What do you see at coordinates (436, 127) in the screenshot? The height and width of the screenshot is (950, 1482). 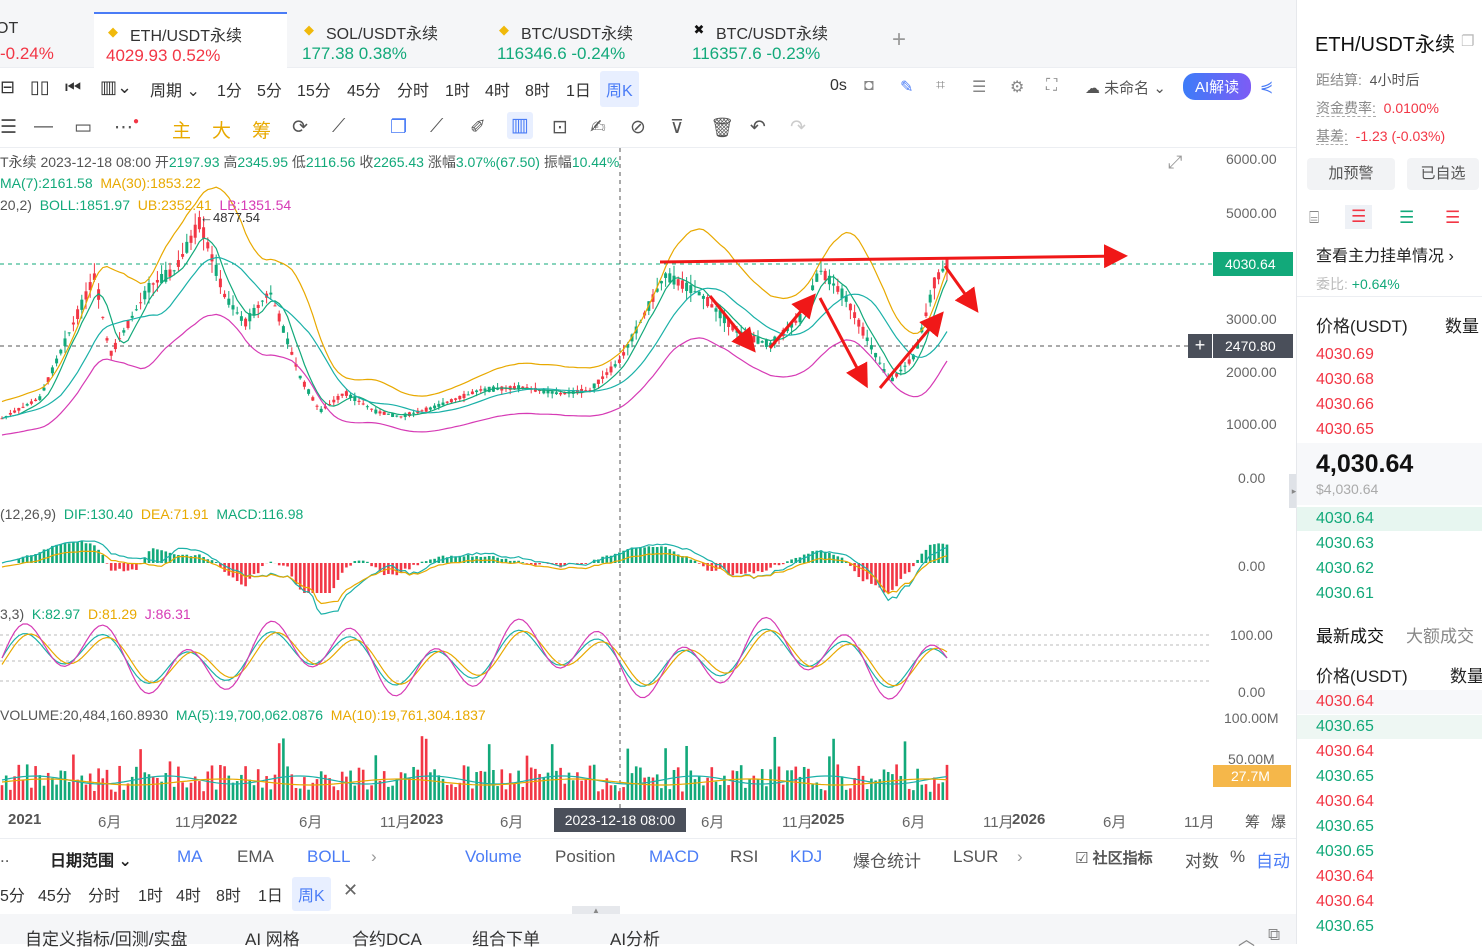 I see `ruler-icon: ⟋` at bounding box center [436, 127].